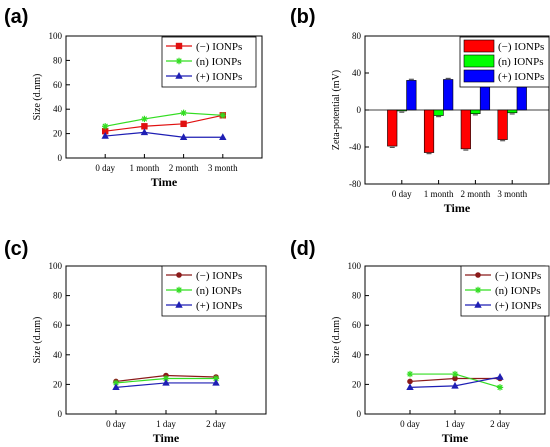  What do you see at coordinates (16, 17) in the screenshot?
I see `panel-label: (a)` at bounding box center [16, 17].